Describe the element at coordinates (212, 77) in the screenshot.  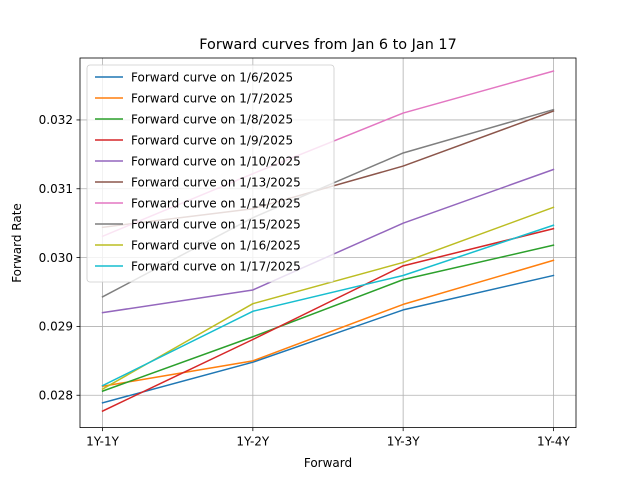
I see `legend-label: Forward curve on 1/6/2025` at that location.